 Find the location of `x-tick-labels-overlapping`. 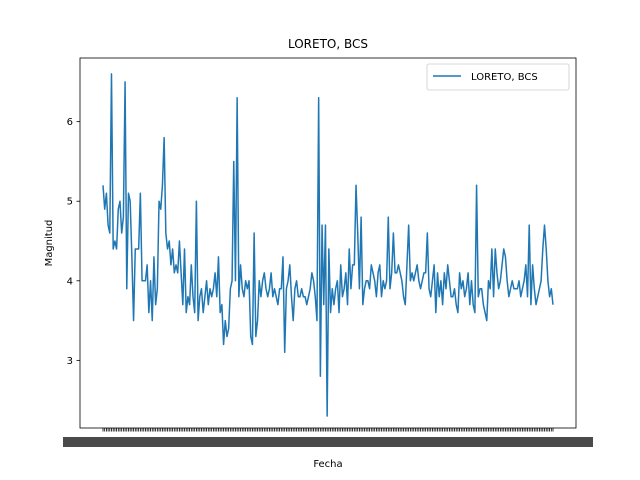

x-tick-labels-overlapping is located at coordinates (328, 442).